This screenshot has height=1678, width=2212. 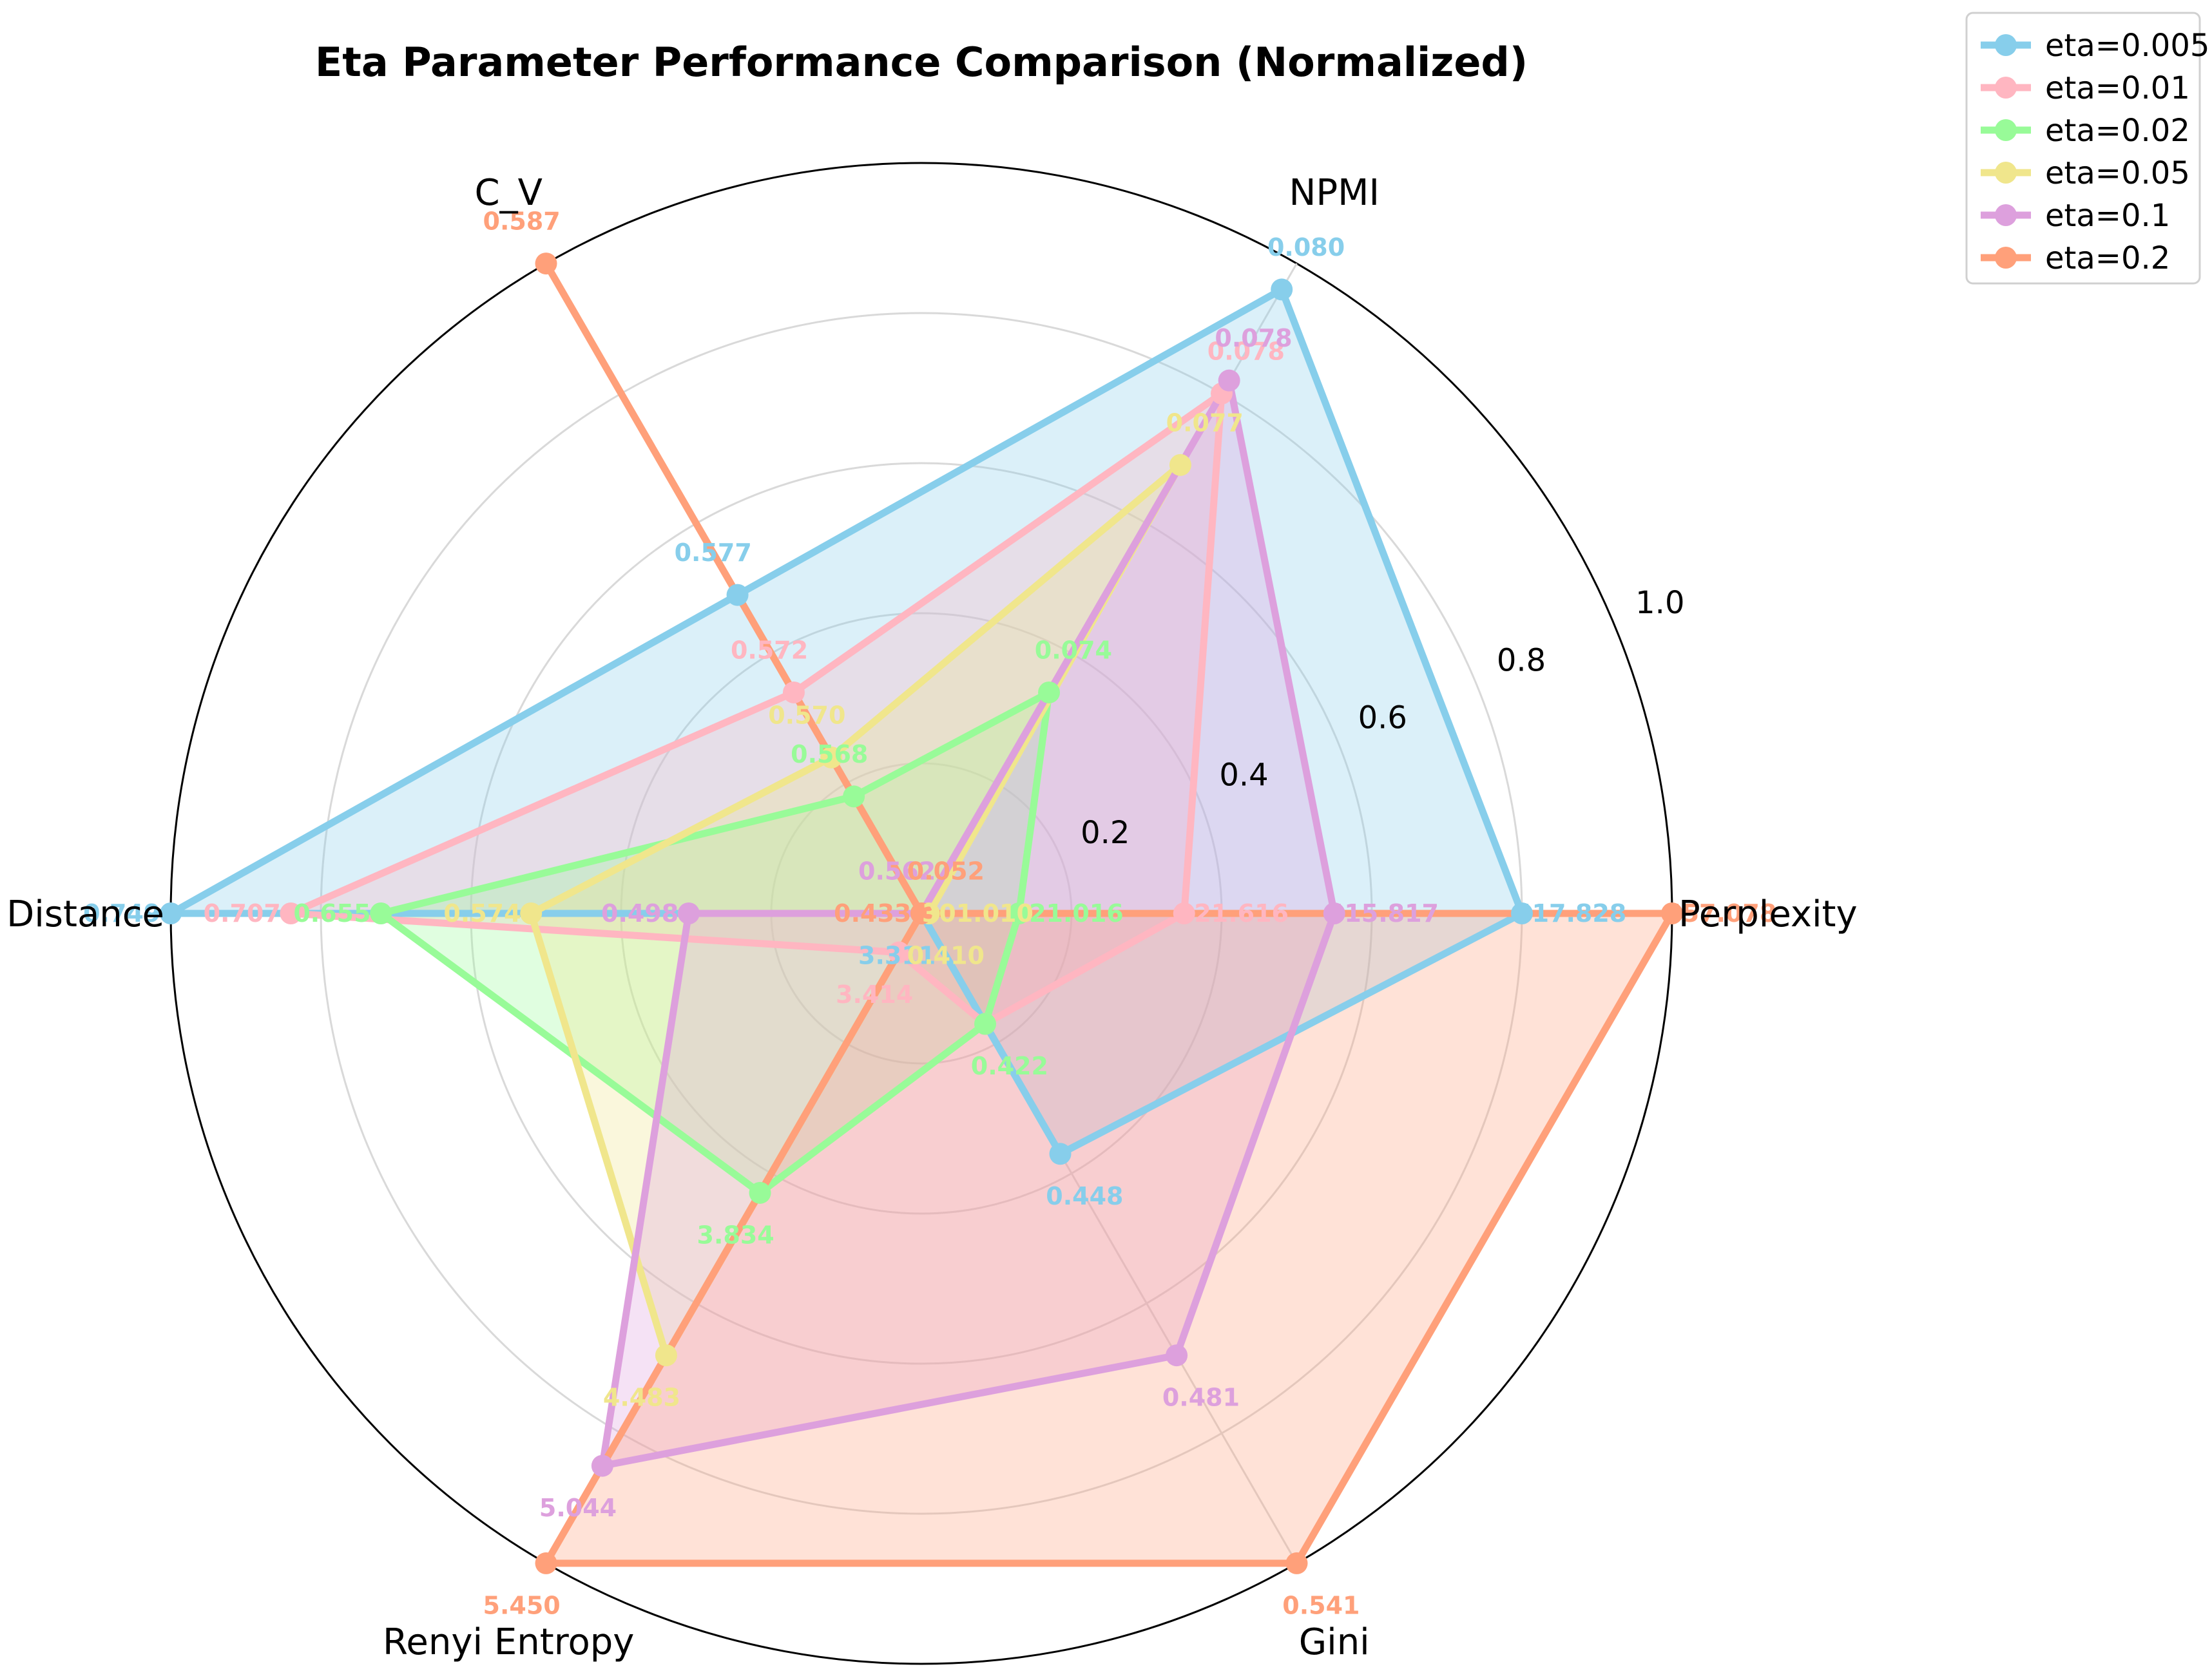 I want to click on rtick-label: 0.2, so click(x=1105, y=833).